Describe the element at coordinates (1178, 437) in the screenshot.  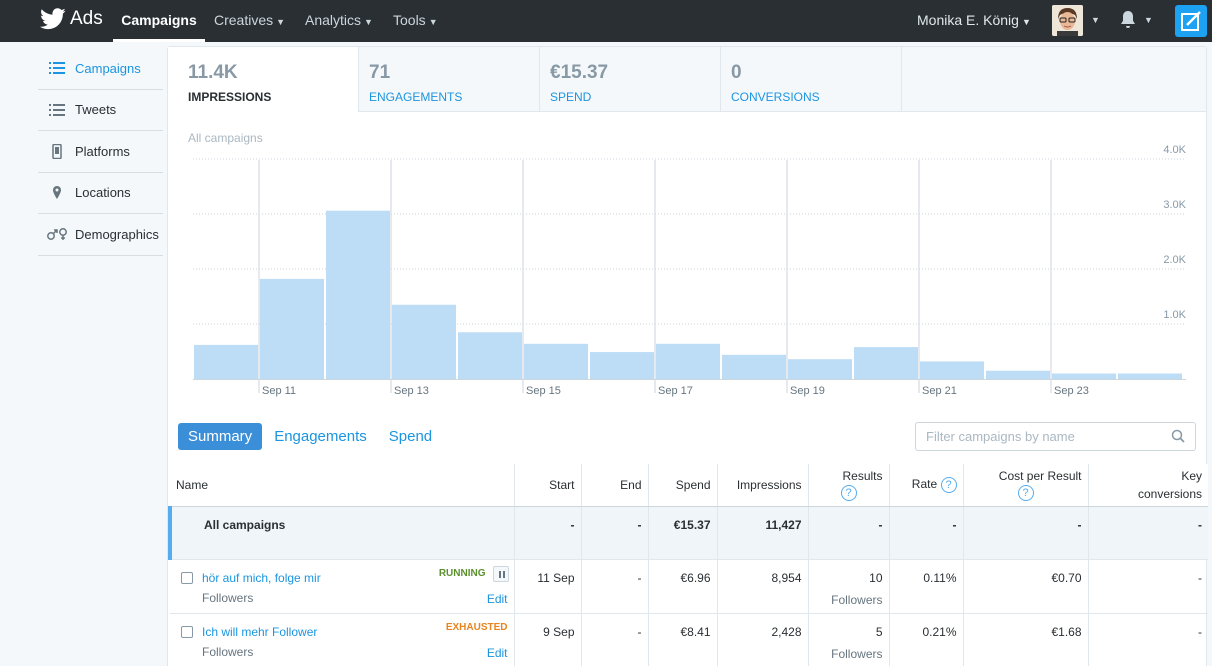
I see `search-icon` at that location.